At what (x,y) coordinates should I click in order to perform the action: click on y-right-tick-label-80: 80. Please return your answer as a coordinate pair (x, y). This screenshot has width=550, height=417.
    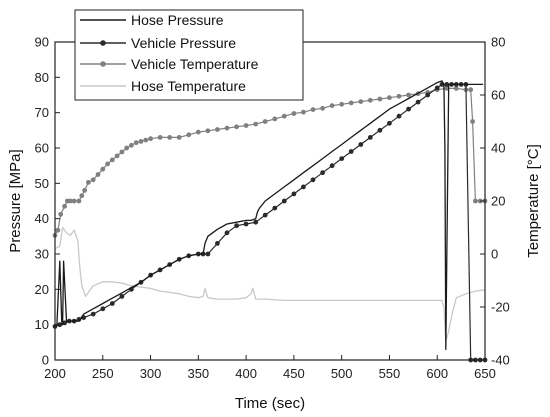
    Looking at the image, I should click on (498, 42).